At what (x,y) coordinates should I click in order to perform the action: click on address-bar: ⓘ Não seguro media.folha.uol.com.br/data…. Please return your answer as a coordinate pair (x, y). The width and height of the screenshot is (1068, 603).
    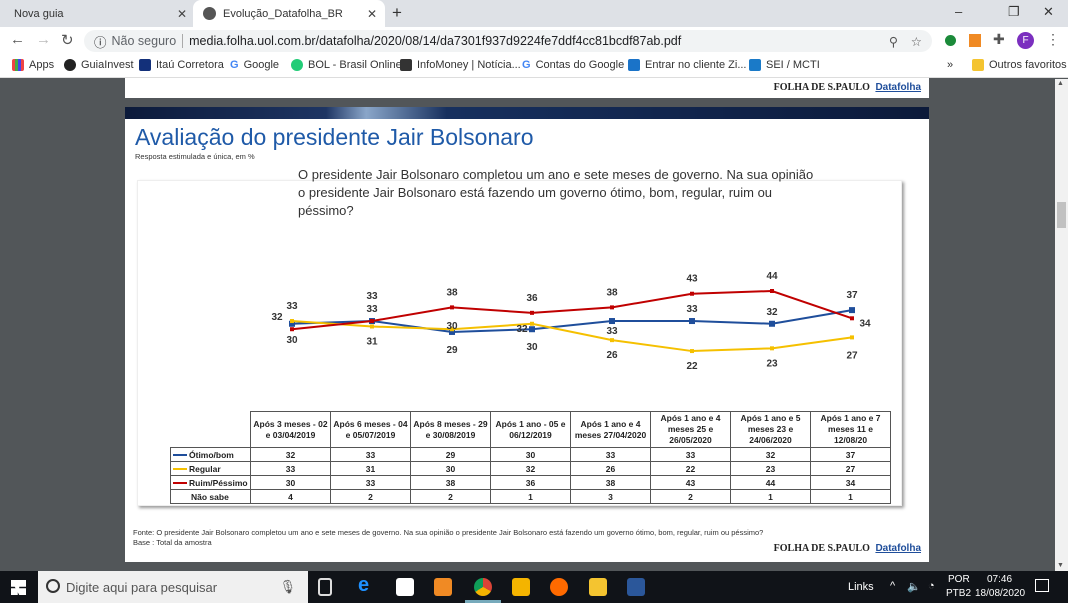
    Looking at the image, I should click on (508, 41).